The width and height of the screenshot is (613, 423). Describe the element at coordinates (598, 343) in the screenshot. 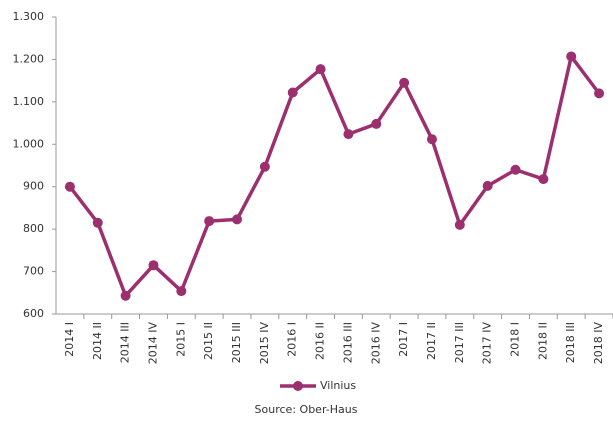

I see `x-tick-label: 2018 IV` at that location.